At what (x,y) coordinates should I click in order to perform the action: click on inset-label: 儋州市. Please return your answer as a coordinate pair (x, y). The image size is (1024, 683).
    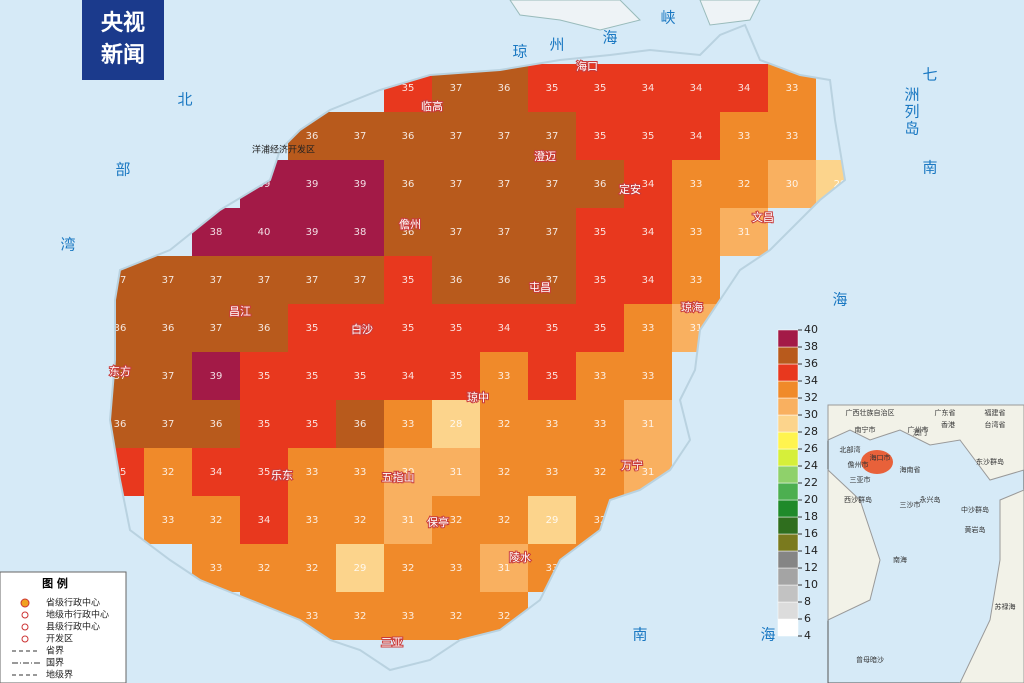
    Looking at the image, I should click on (858, 464).